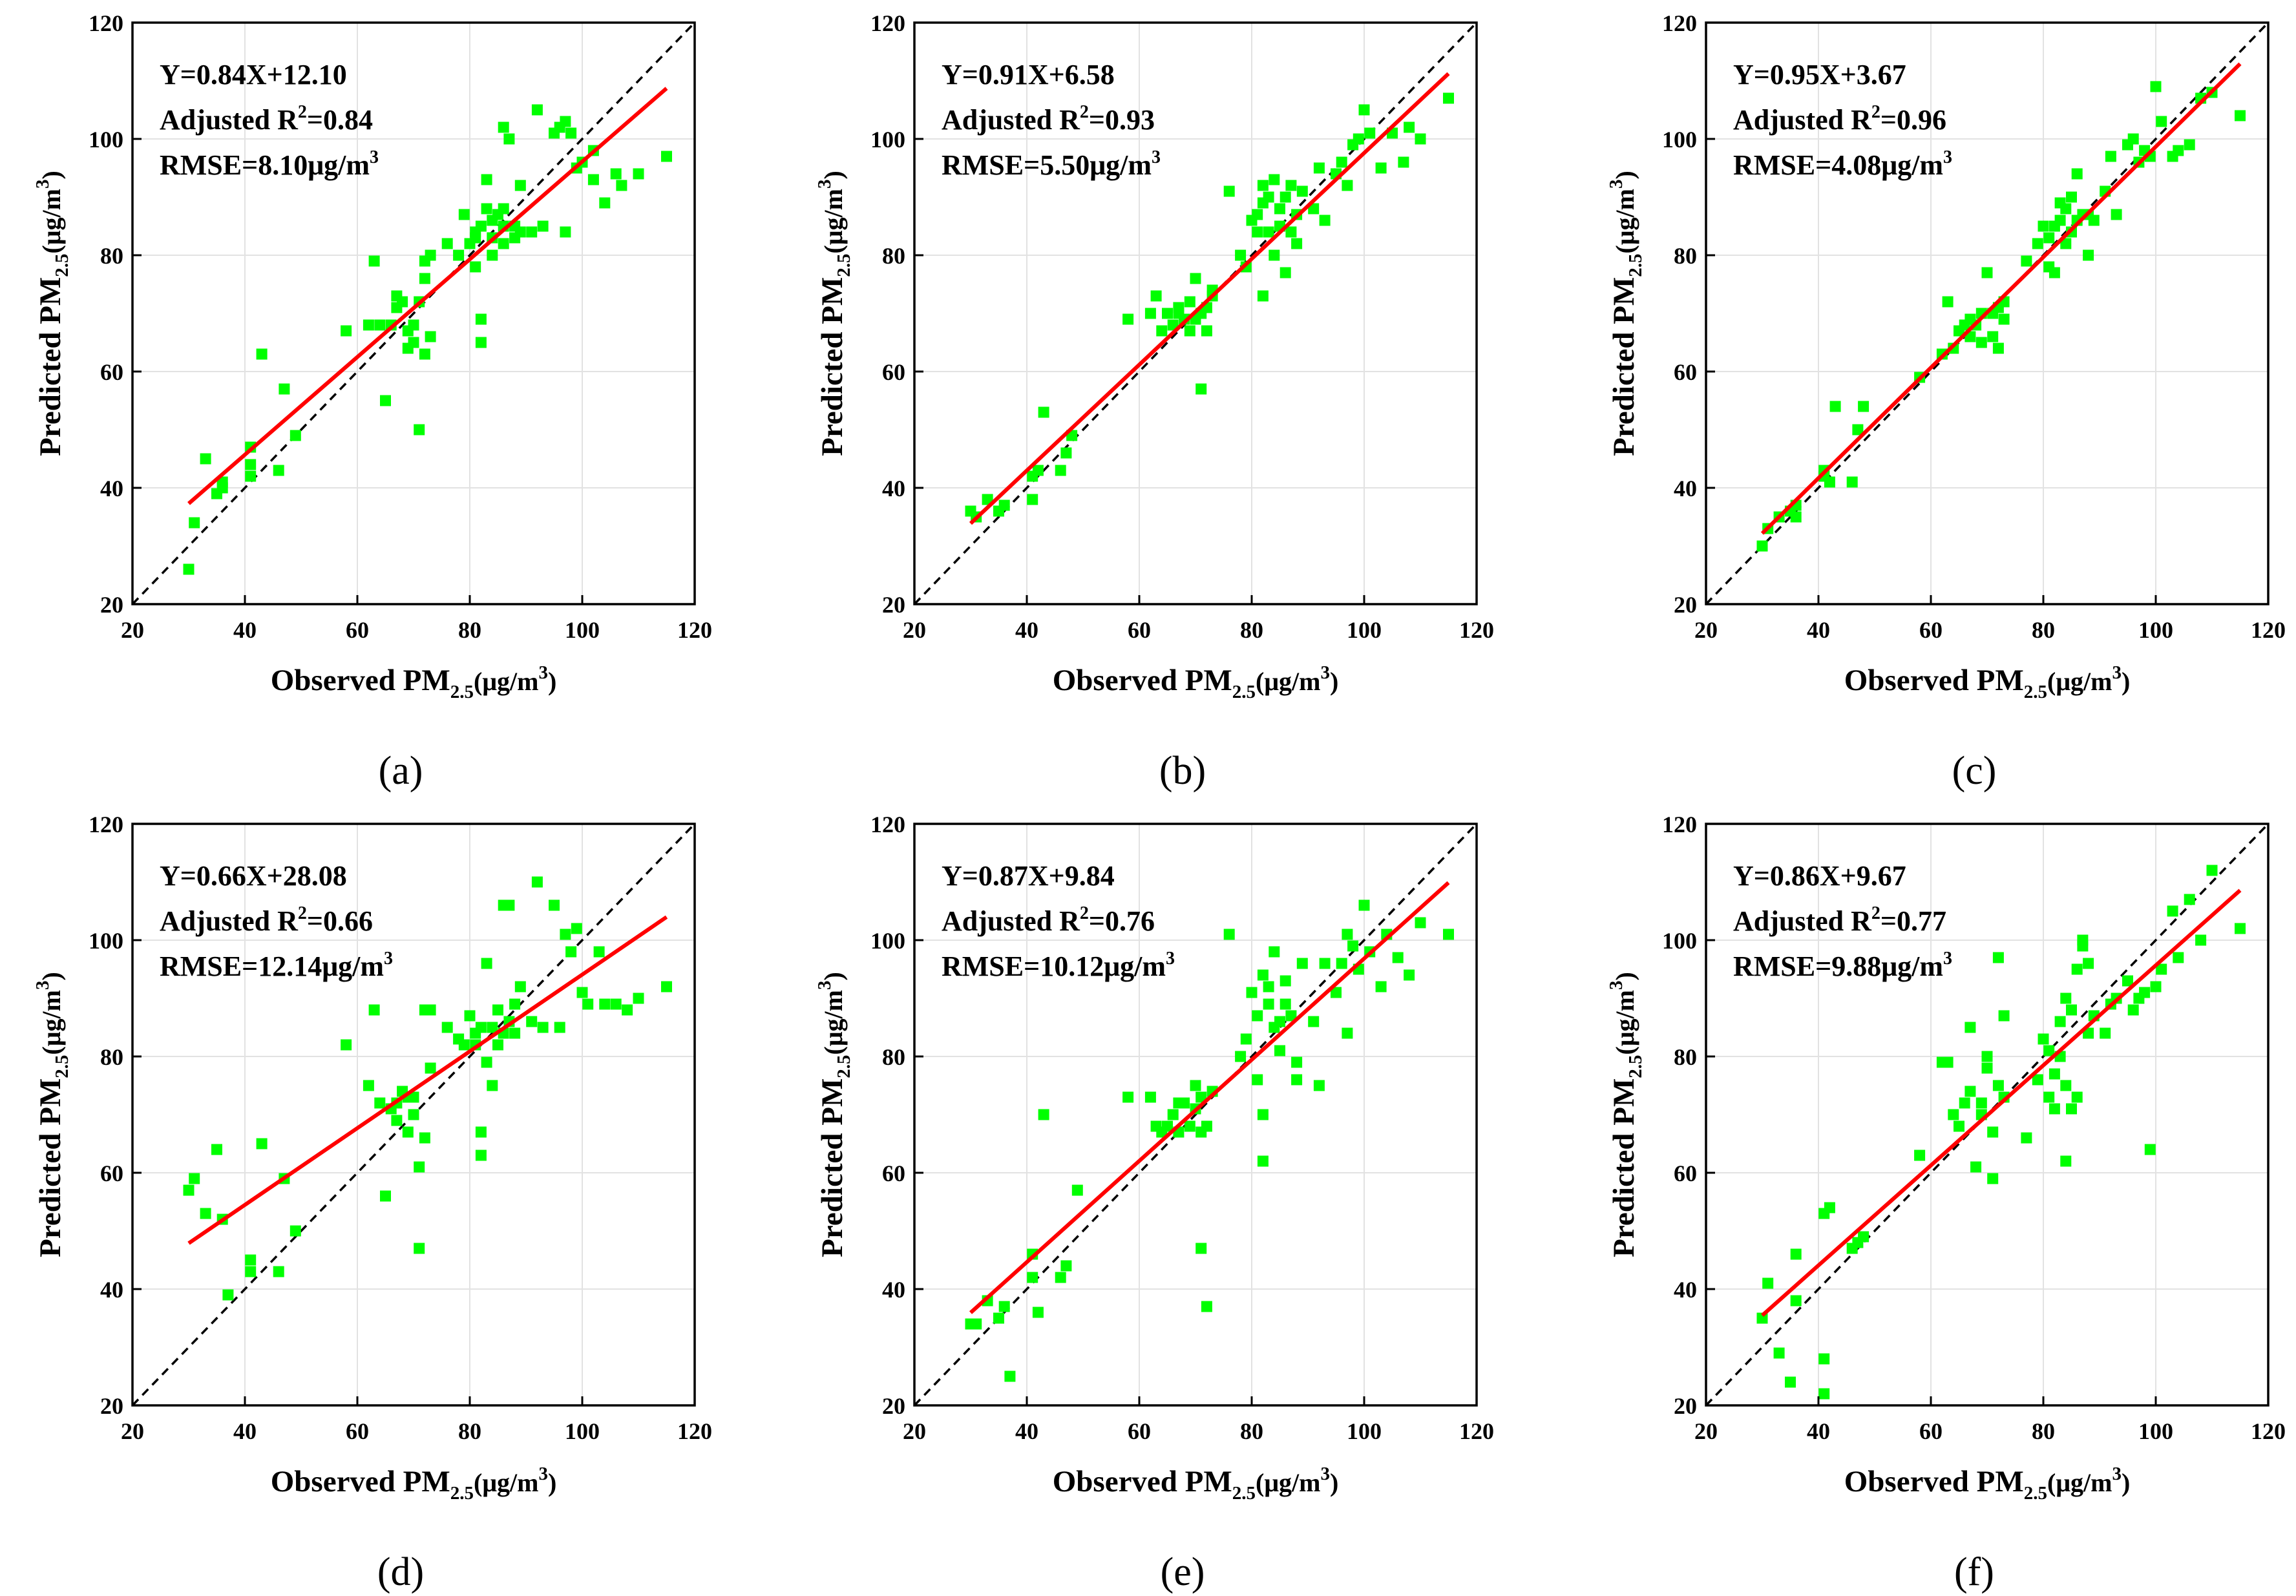  I want to click on y-axis-label: Predicted PM2.5(μg/m3), so click(52, 1115).